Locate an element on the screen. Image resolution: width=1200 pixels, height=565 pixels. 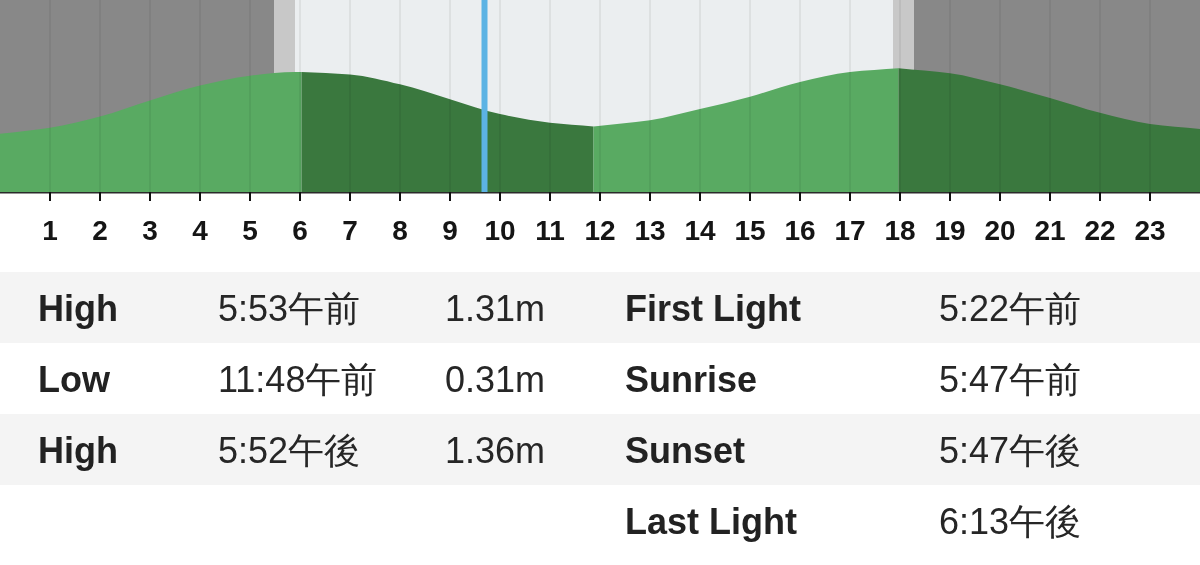
x-tick-label: 7 is located at coordinates (350, 230).